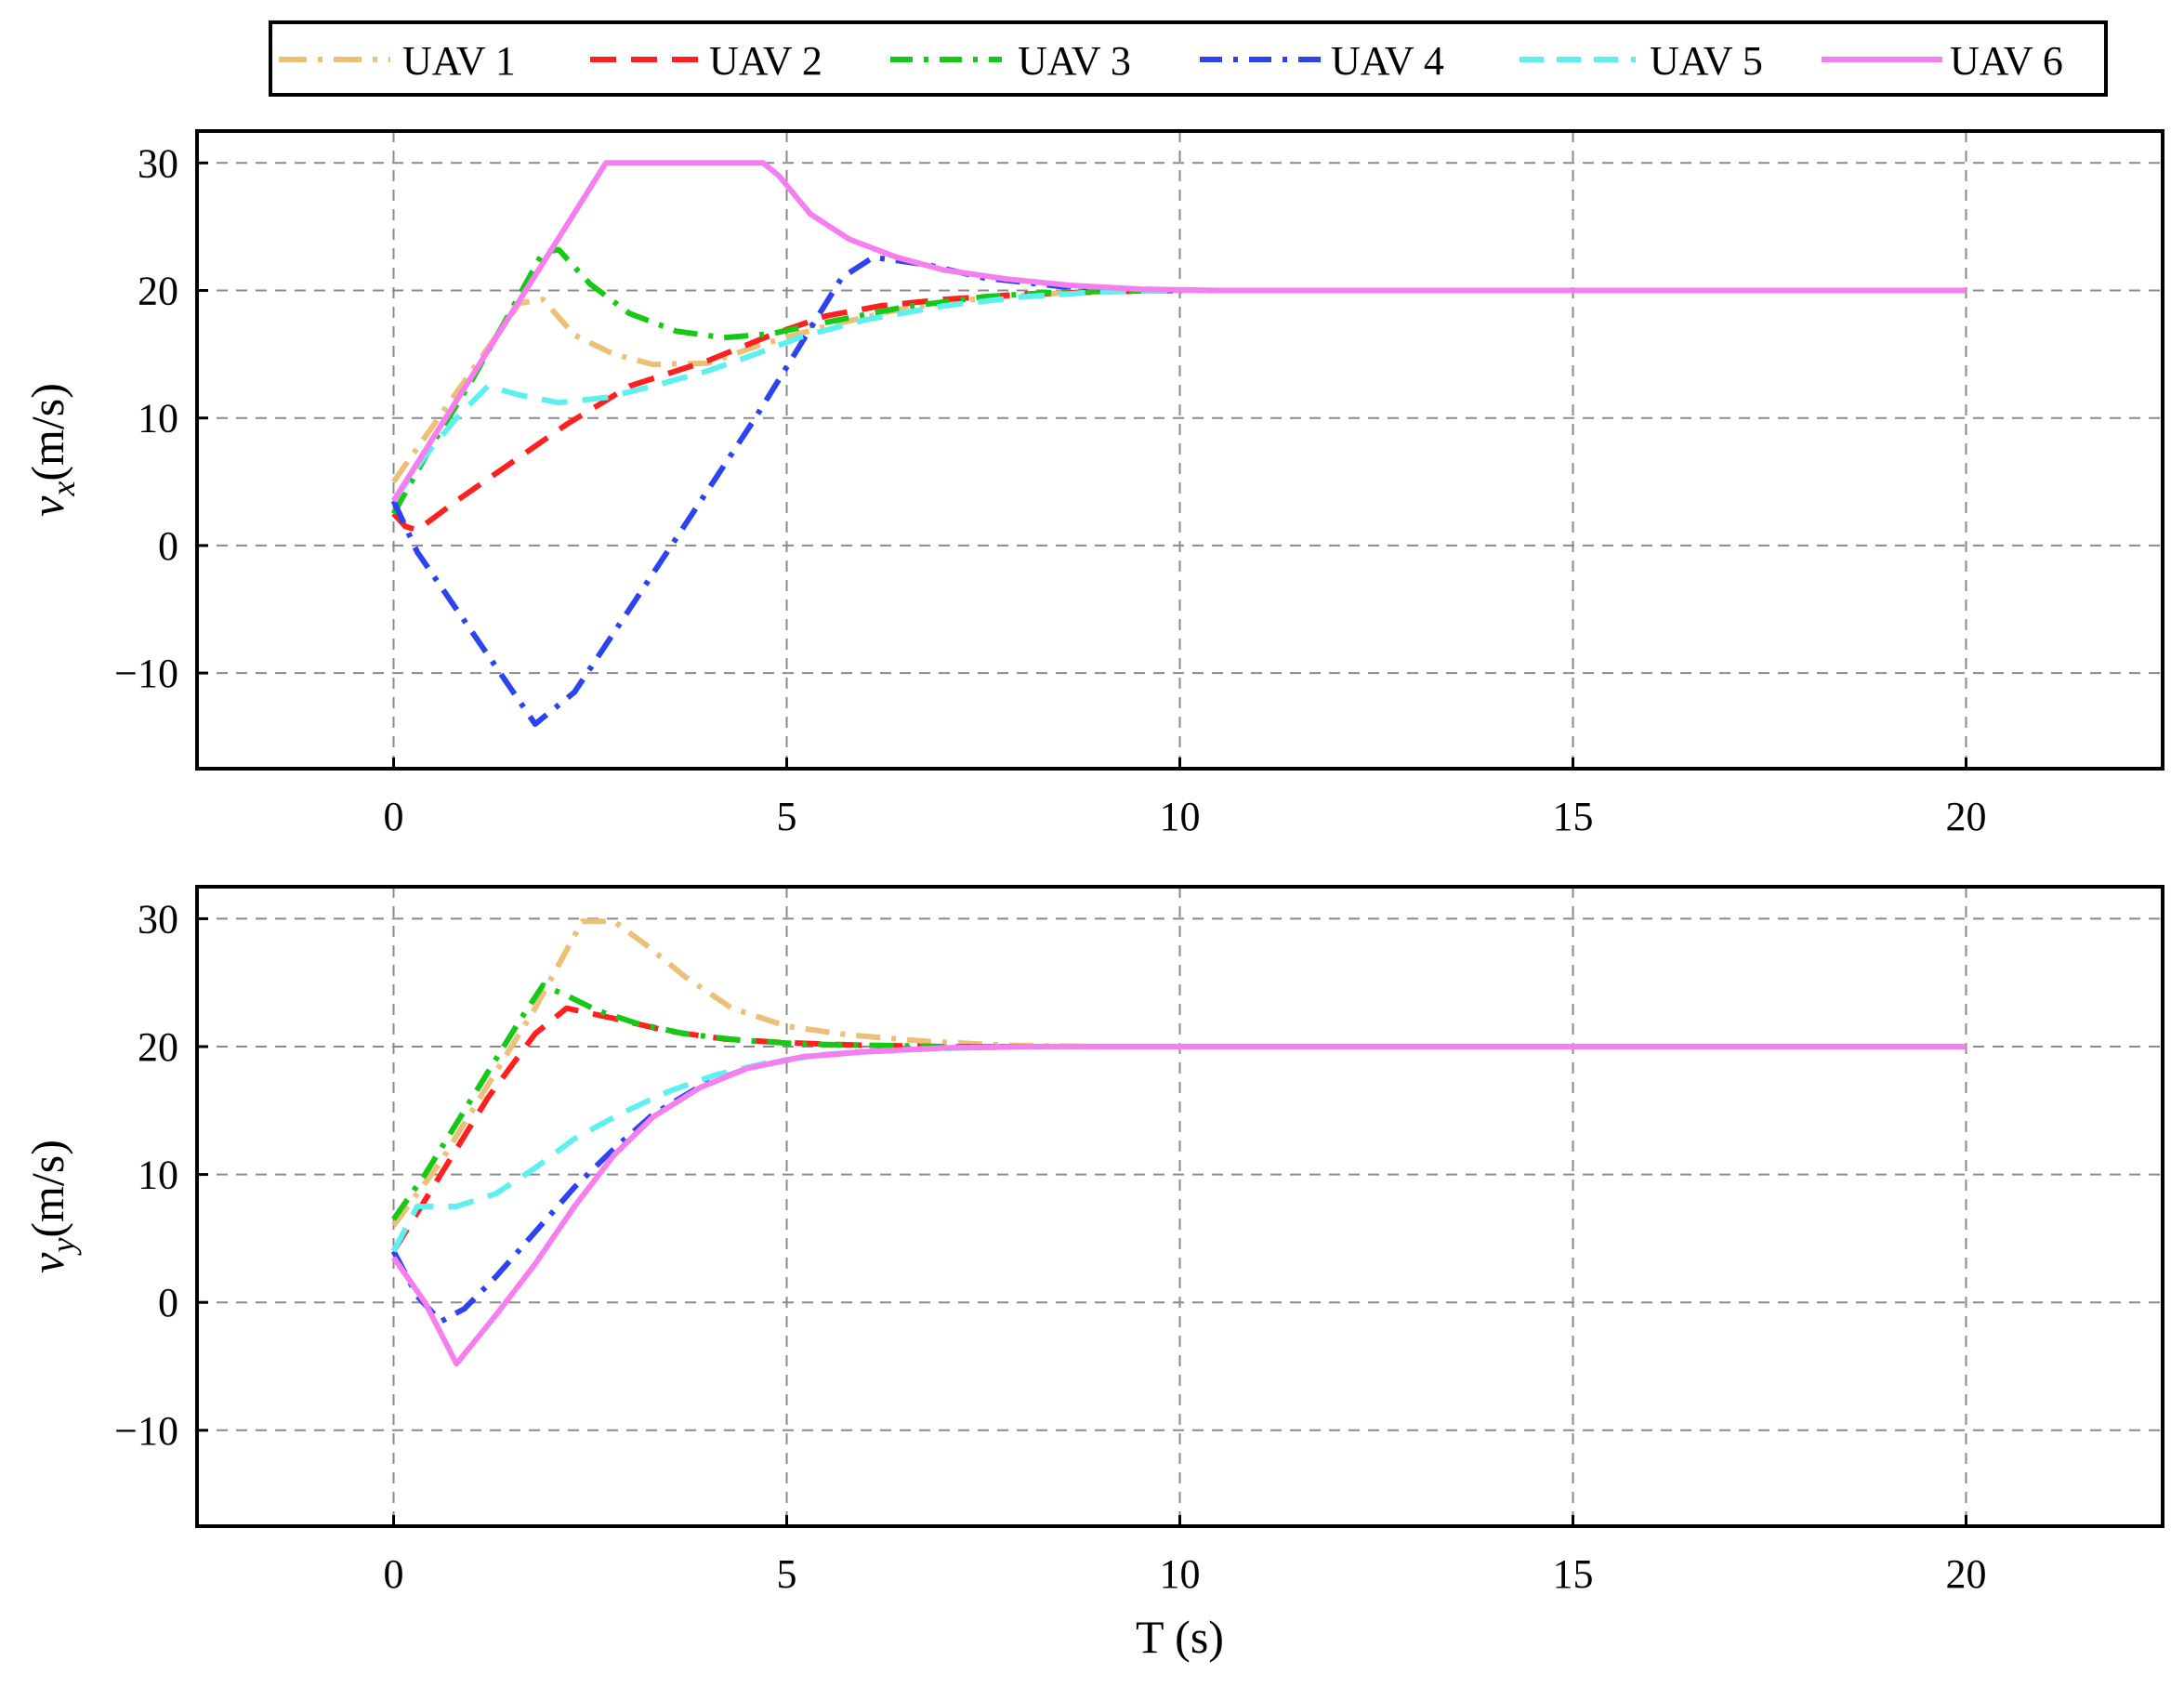  Describe the element at coordinates (1387, 61) in the screenshot. I see `legend-label-uav-4: UAV 4` at that location.